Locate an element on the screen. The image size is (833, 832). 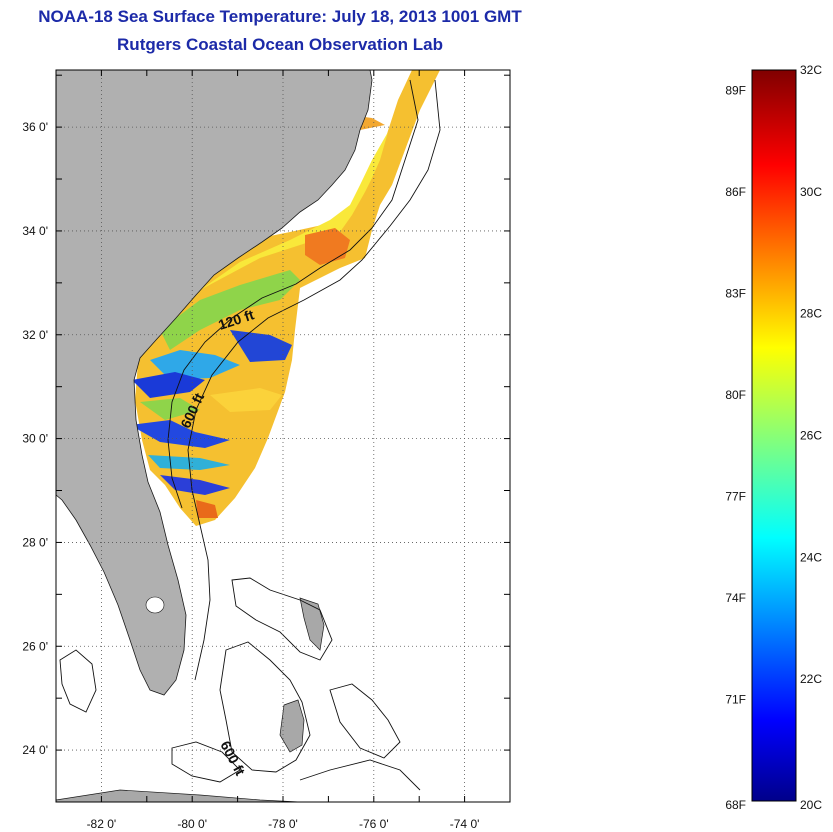
colorbar-celsius-label: 26C is located at coordinates (811, 436).